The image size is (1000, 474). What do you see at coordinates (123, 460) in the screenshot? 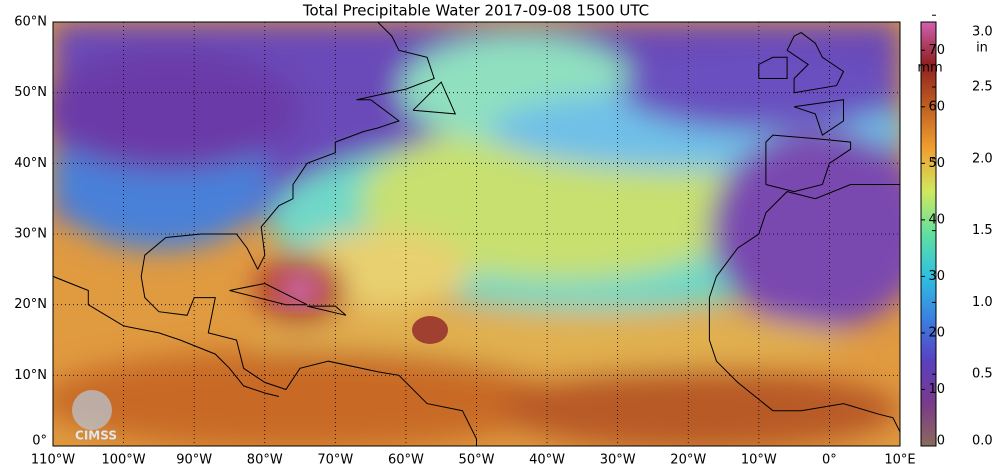
I see `lon-label: 100°W` at bounding box center [123, 460].